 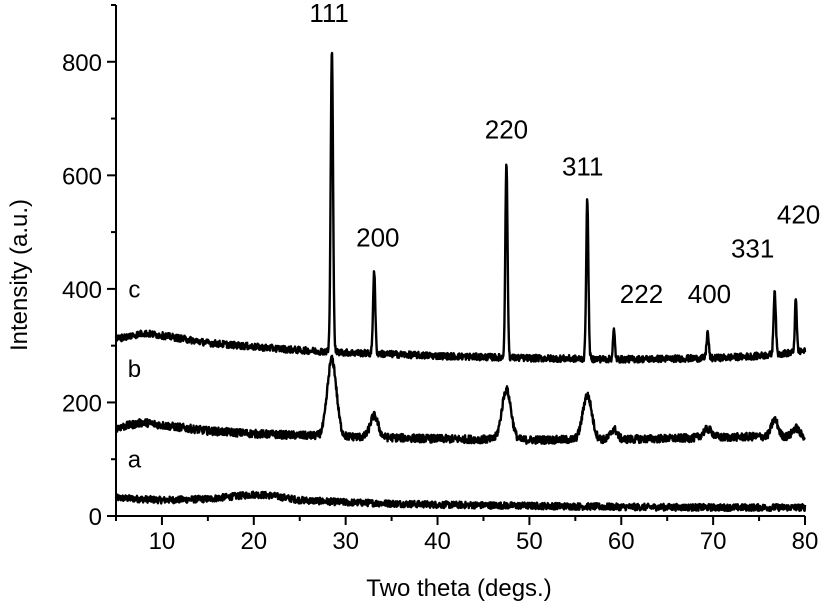 I want to click on x-tick-label: 60, so click(x=621, y=541).